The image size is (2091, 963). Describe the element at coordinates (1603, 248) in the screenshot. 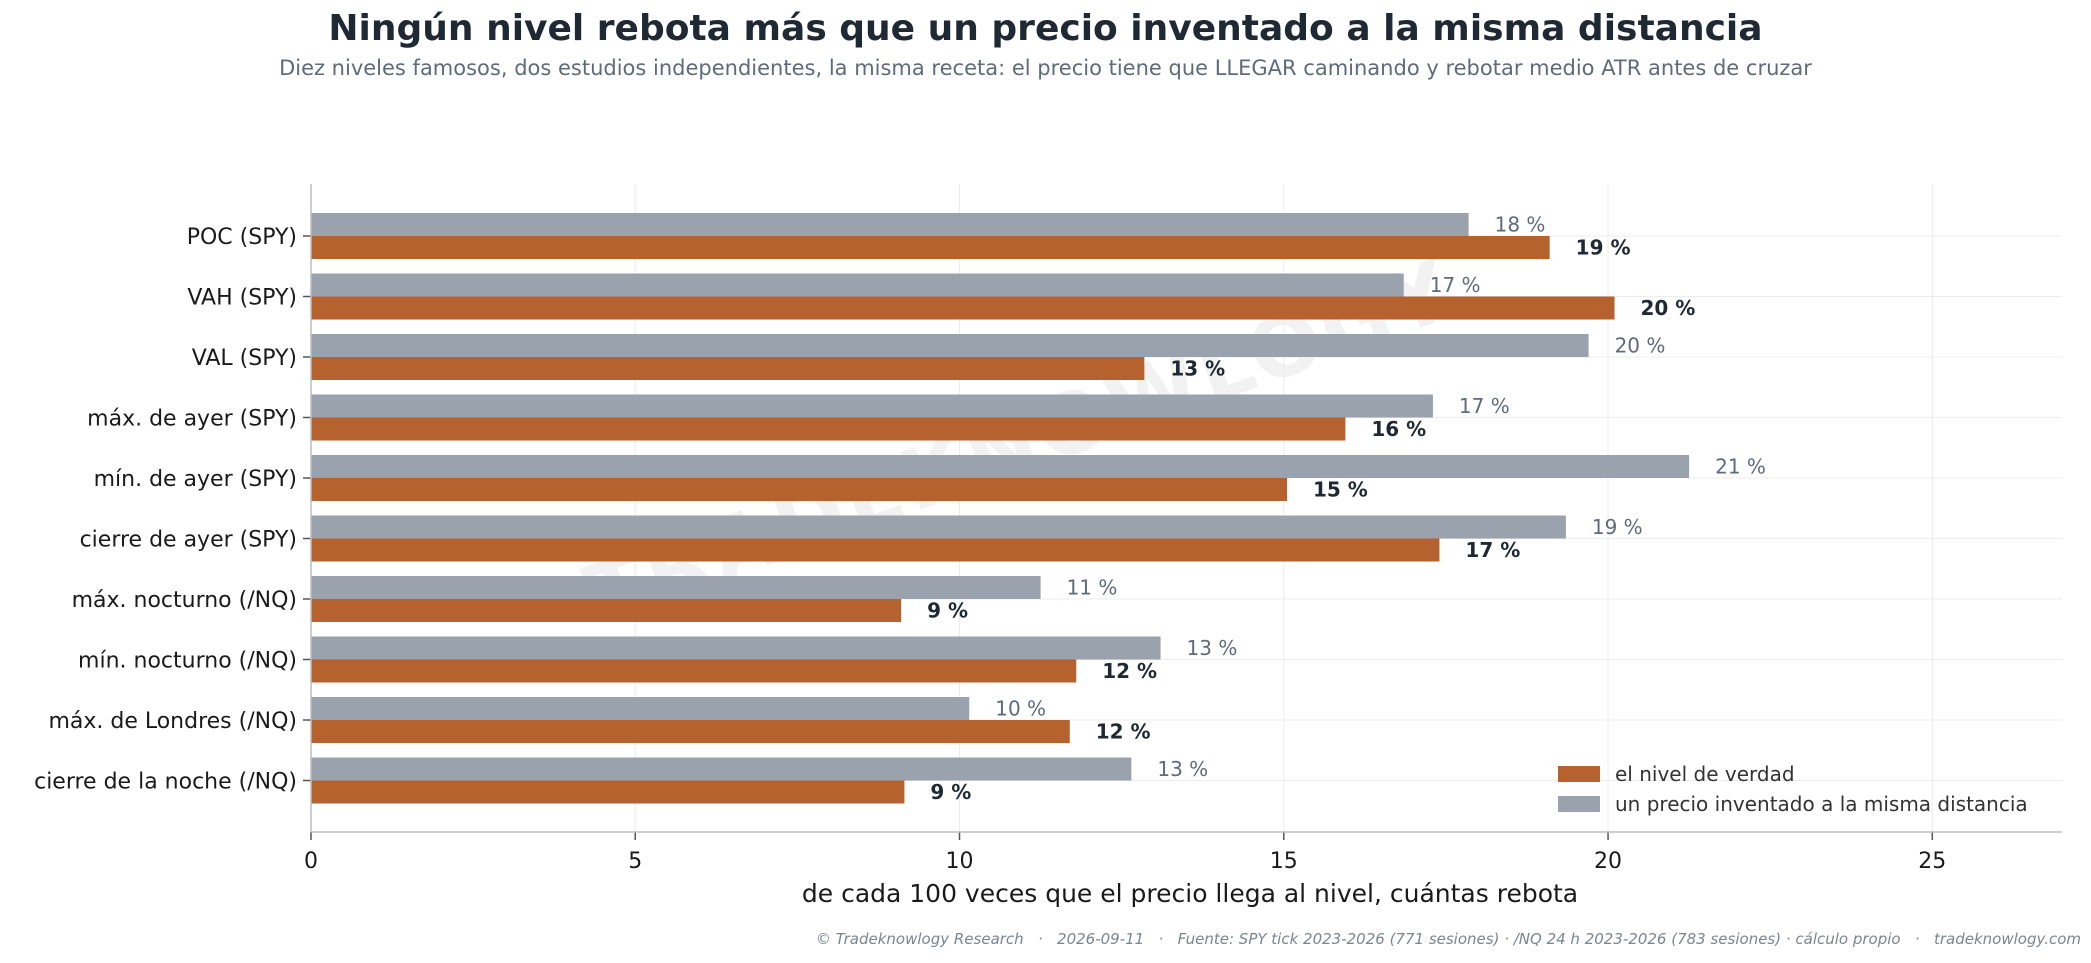

I see `data-label-real: 19 %` at that location.